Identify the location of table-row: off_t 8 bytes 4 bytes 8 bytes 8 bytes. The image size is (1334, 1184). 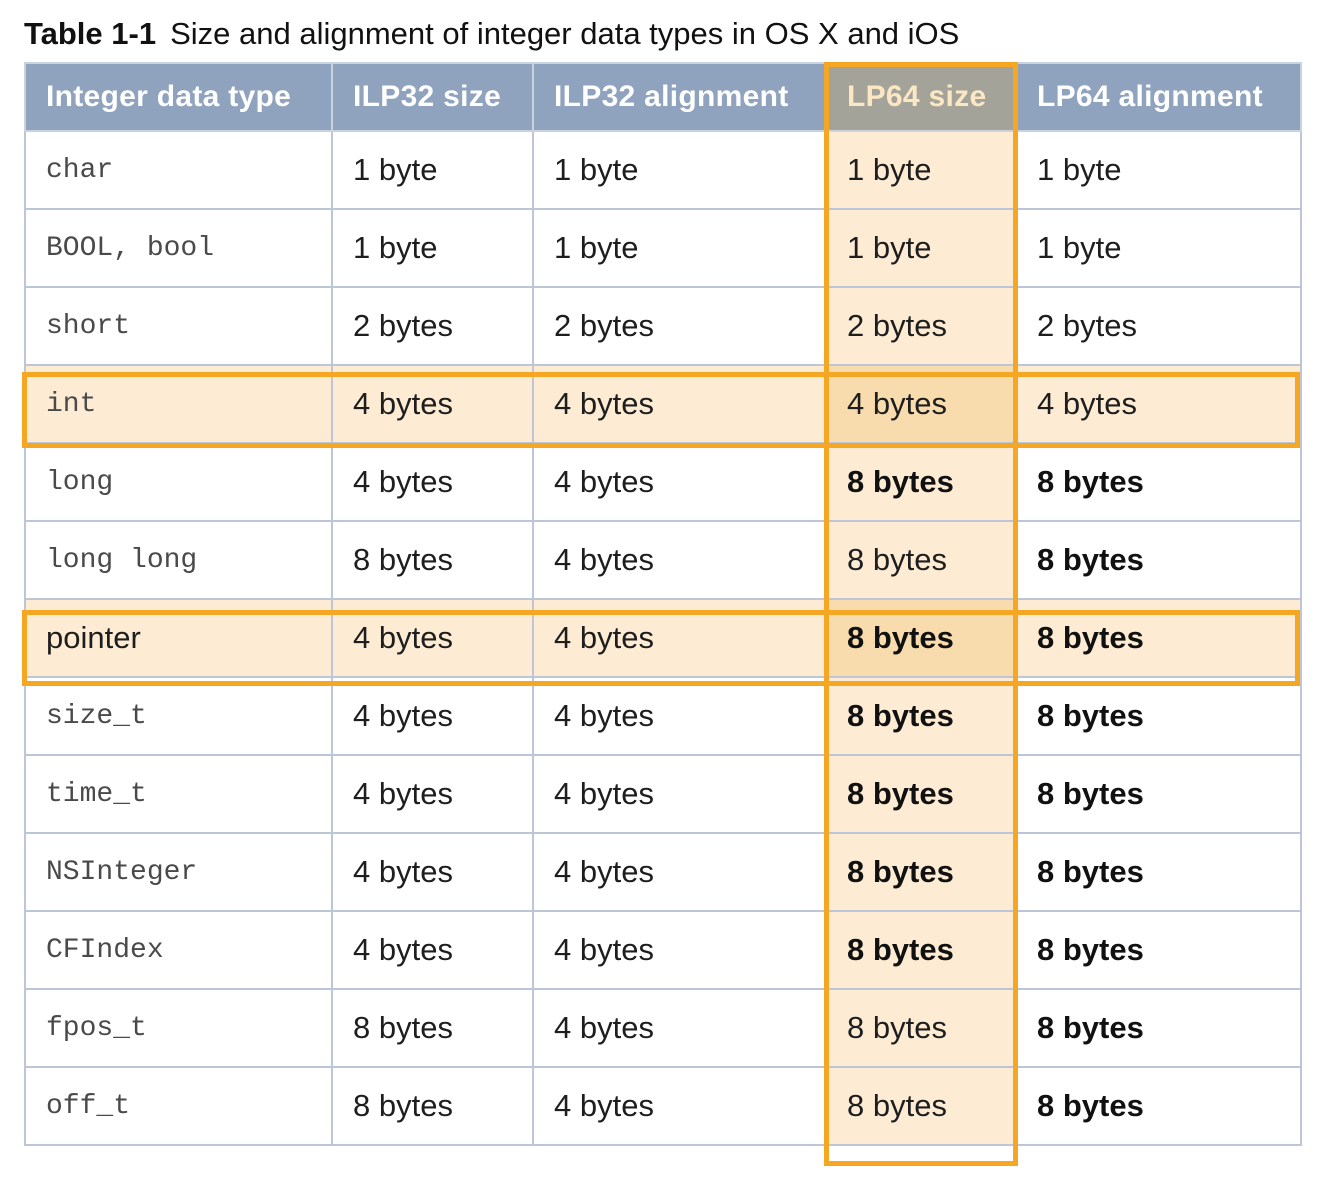
(663, 1106).